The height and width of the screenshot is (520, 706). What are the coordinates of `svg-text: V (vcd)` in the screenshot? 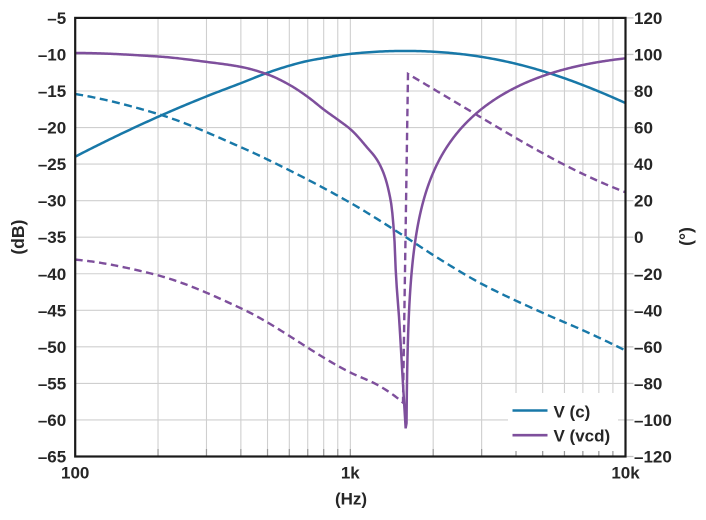 It's located at (582, 436).